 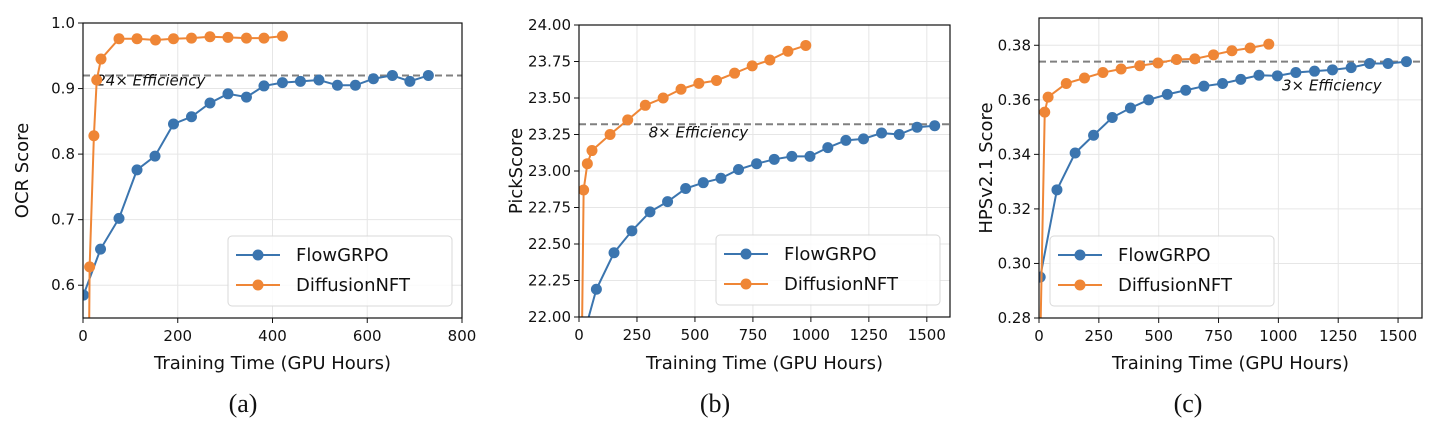 What do you see at coordinates (272, 336) in the screenshot?
I see `x-tick-label: 400` at bounding box center [272, 336].